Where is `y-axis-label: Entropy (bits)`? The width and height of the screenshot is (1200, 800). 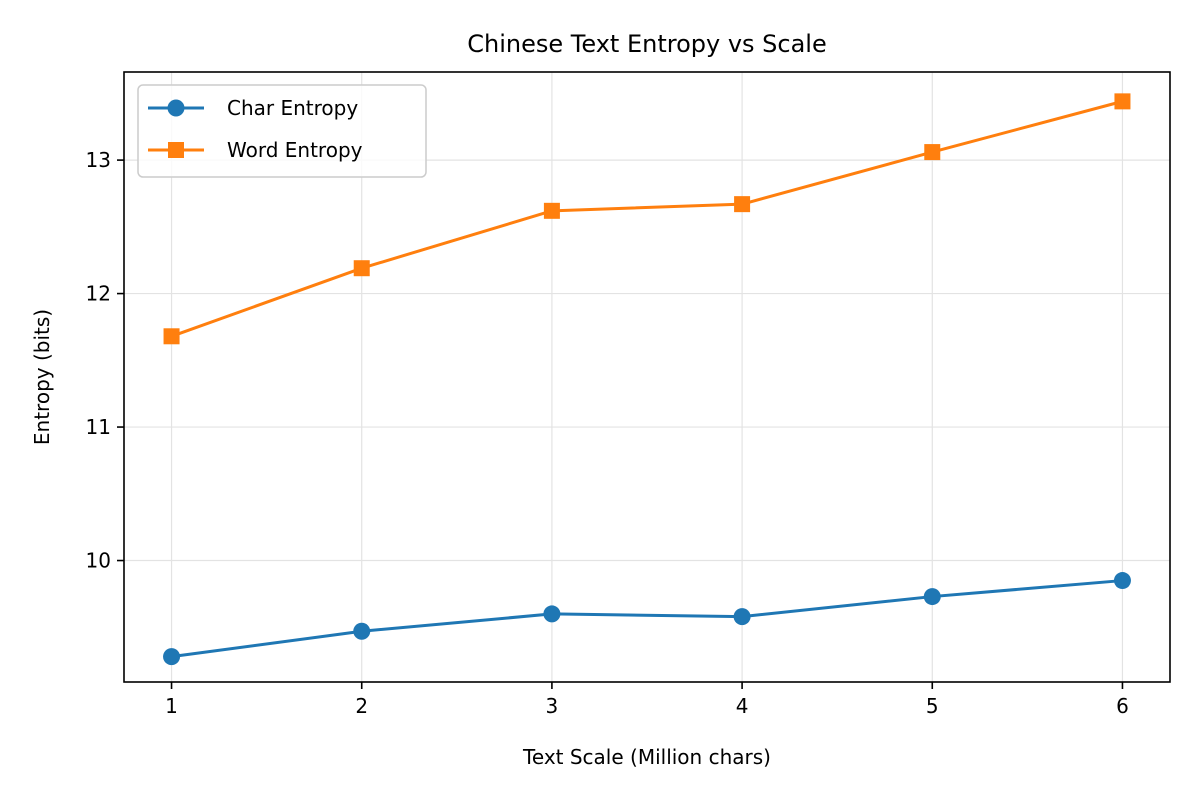 y-axis-label: Entropy (bits) is located at coordinates (42, 377).